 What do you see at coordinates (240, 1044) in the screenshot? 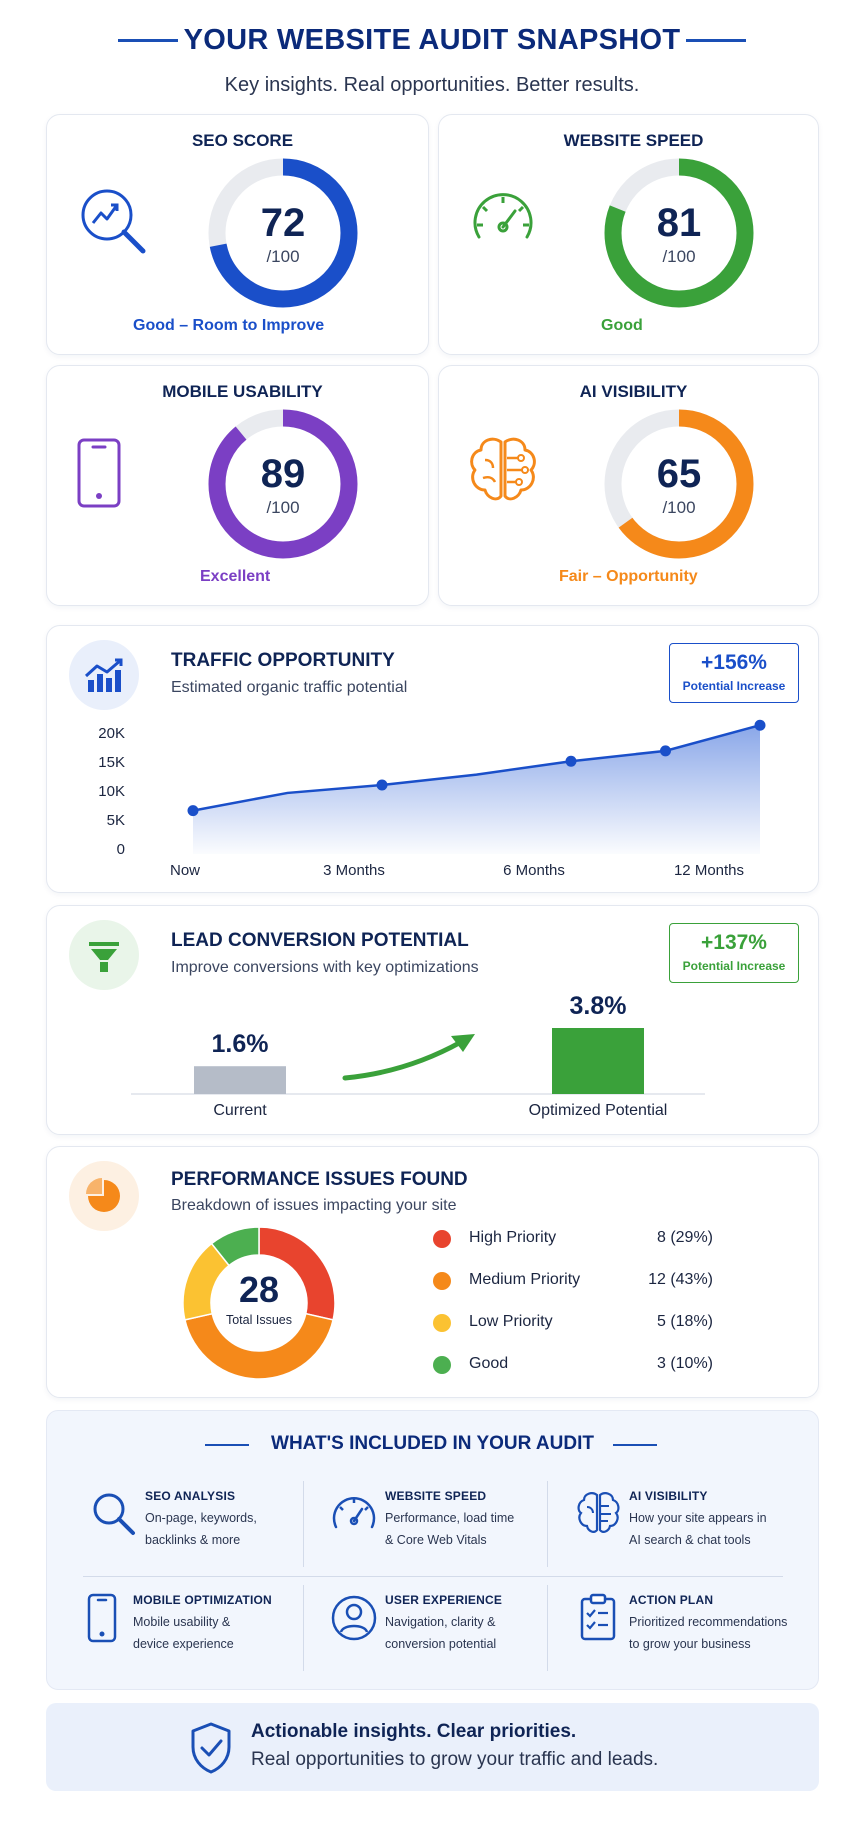
I see `lead-bar-value: 1.6%` at bounding box center [240, 1044].